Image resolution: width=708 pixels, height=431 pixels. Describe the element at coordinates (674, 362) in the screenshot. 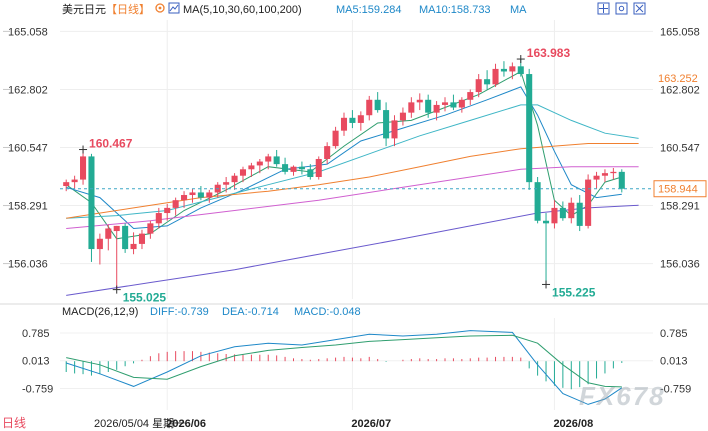

I see `macd-tick-label-right: 0.013` at that location.